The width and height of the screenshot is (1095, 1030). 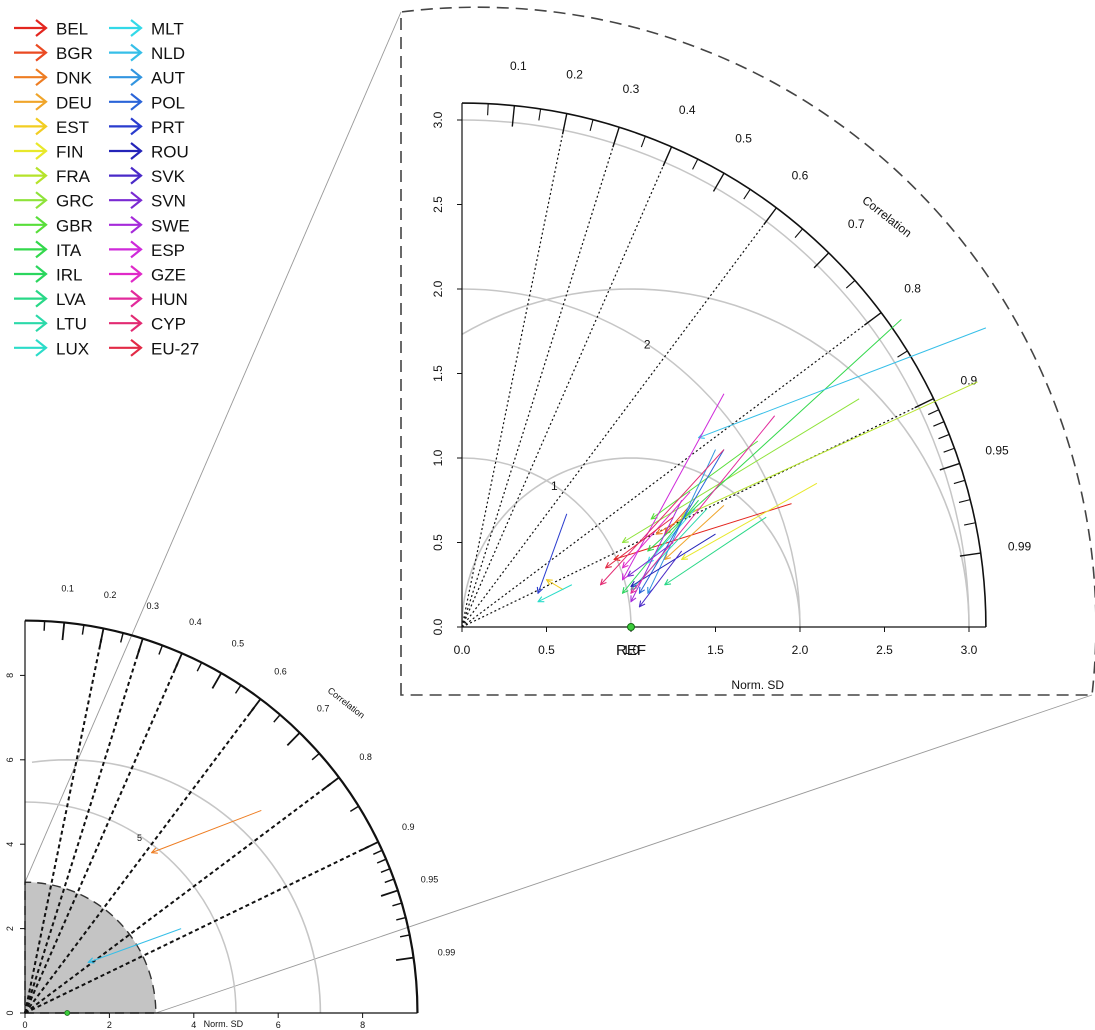 I want to click on legend-label: HUN, so click(x=169, y=299).